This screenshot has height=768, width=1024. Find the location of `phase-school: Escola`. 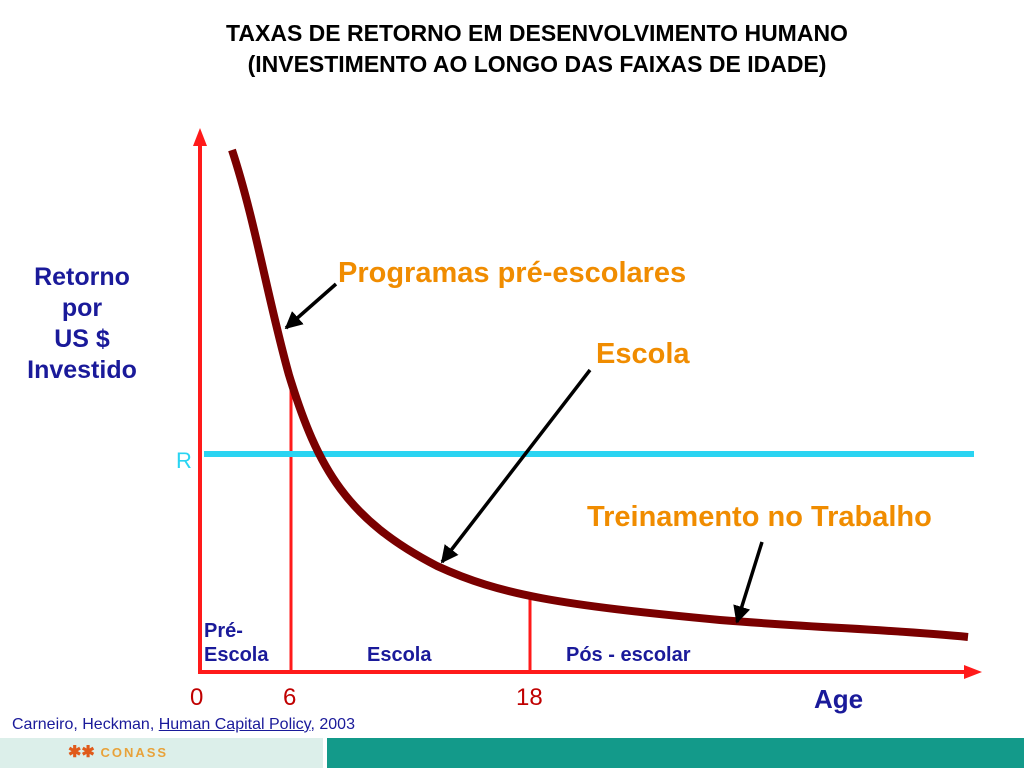

phase-school: Escola is located at coordinates (399, 655).